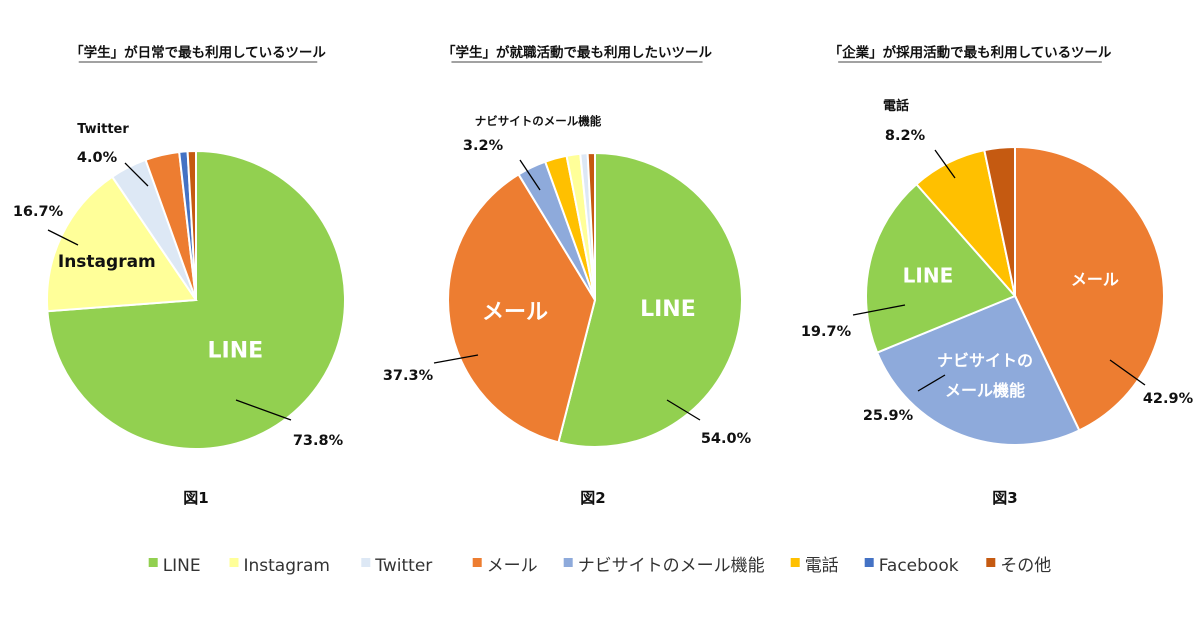 The width and height of the screenshot is (1200, 634). What do you see at coordinates (538, 121) in the screenshot?
I see `slice-outside-name: ナビサイトのメール機能` at bounding box center [538, 121].